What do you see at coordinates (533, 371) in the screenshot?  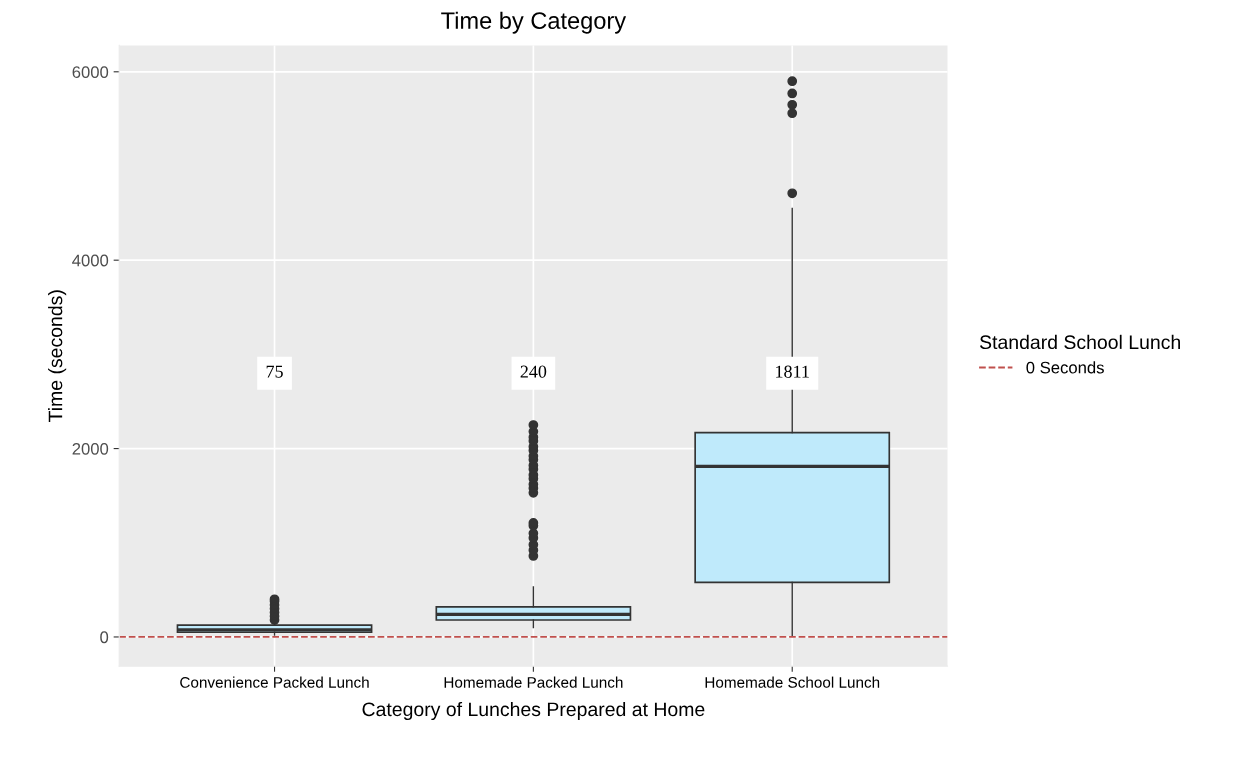 I see `annotation: 240` at bounding box center [533, 371].